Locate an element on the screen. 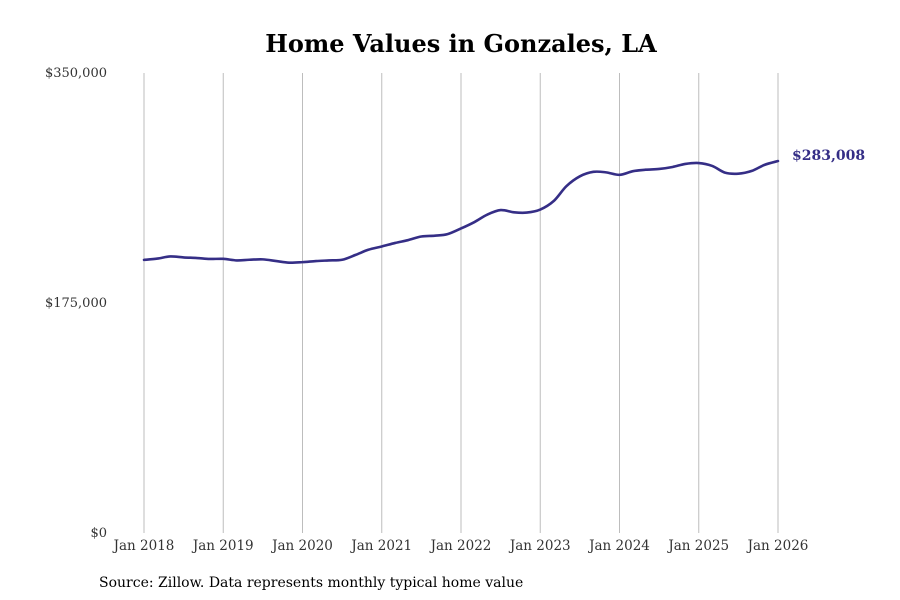 This screenshot has height=600, width=900. x-tick-label: Jan 2025 is located at coordinates (697, 546).